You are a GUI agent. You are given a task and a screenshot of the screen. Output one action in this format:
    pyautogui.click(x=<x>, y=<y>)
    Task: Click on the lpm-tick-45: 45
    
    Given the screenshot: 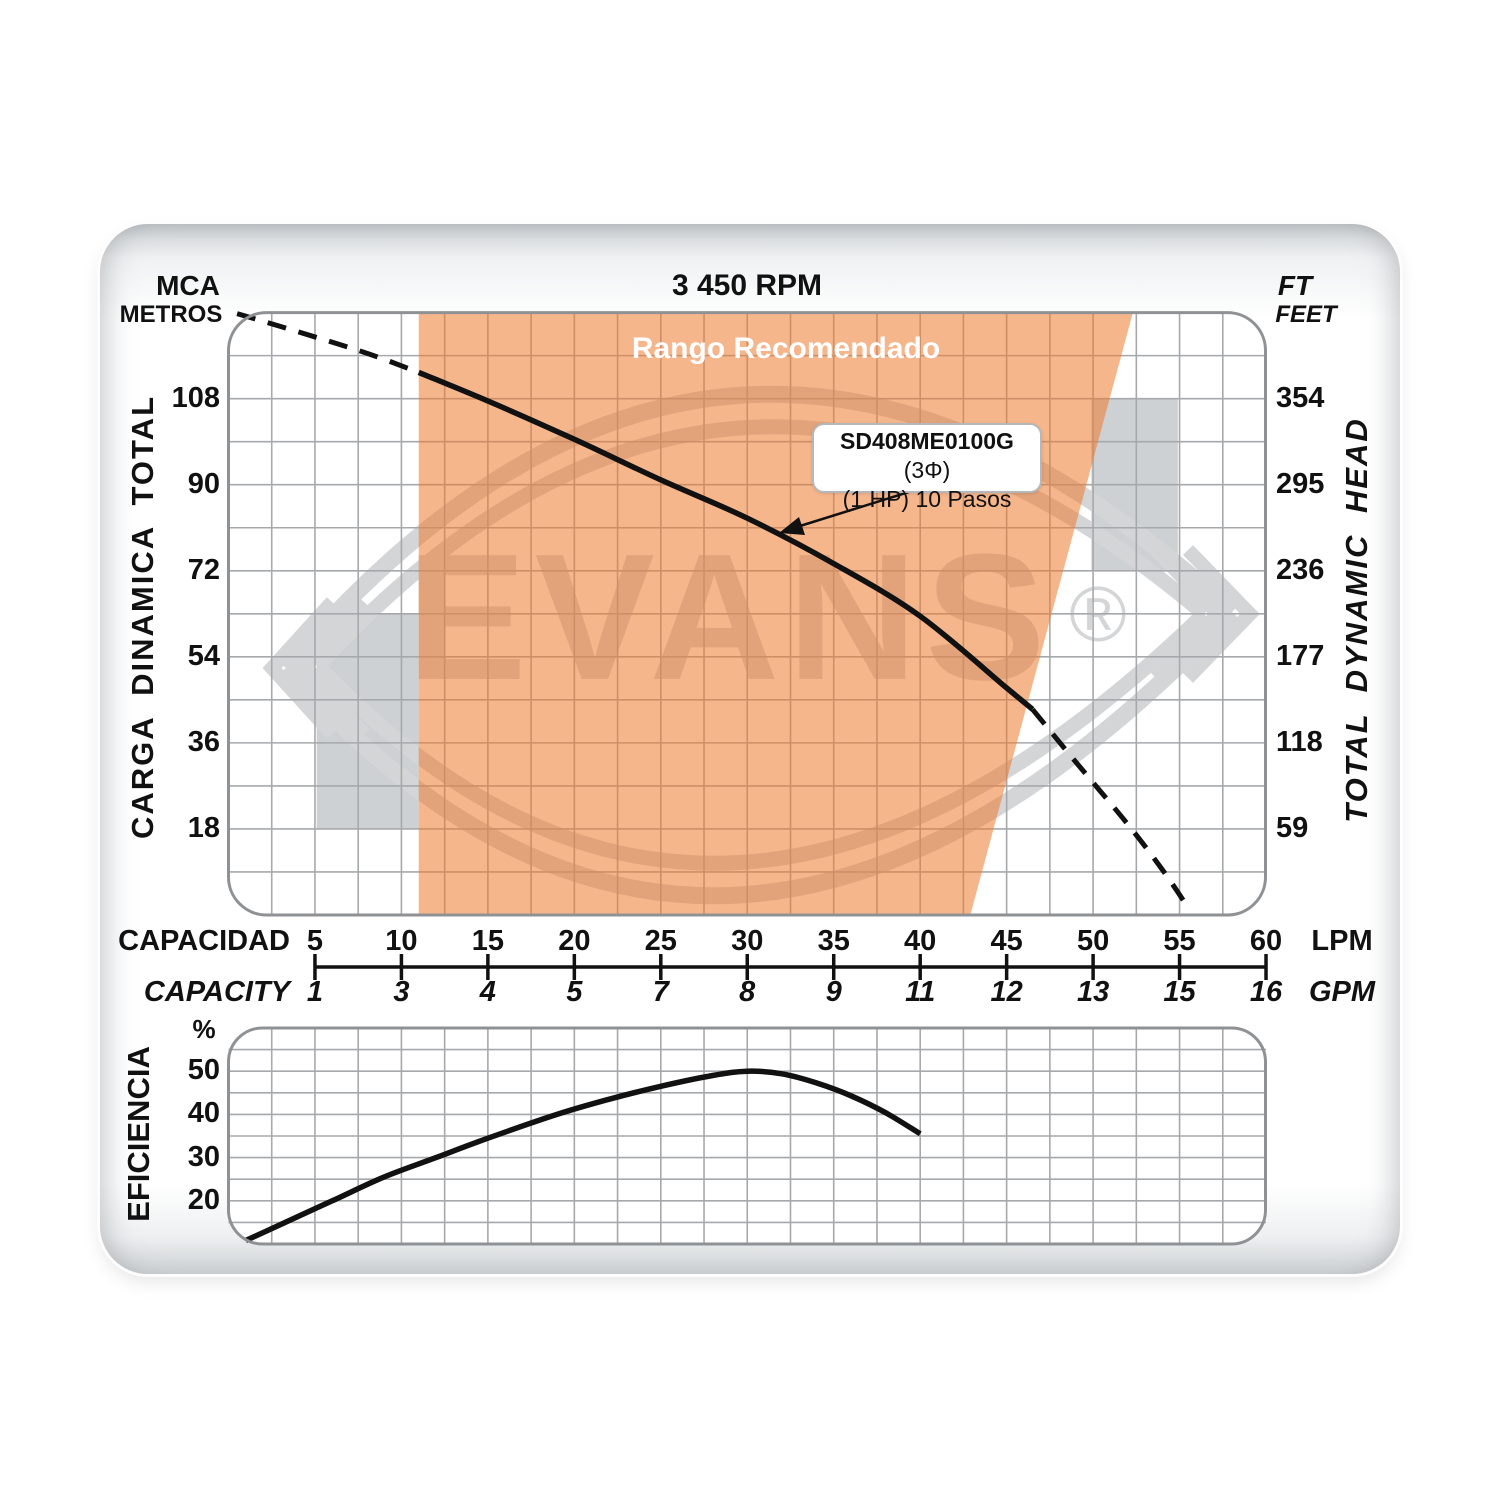 What is the action you would take?
    pyautogui.click(x=1006, y=941)
    